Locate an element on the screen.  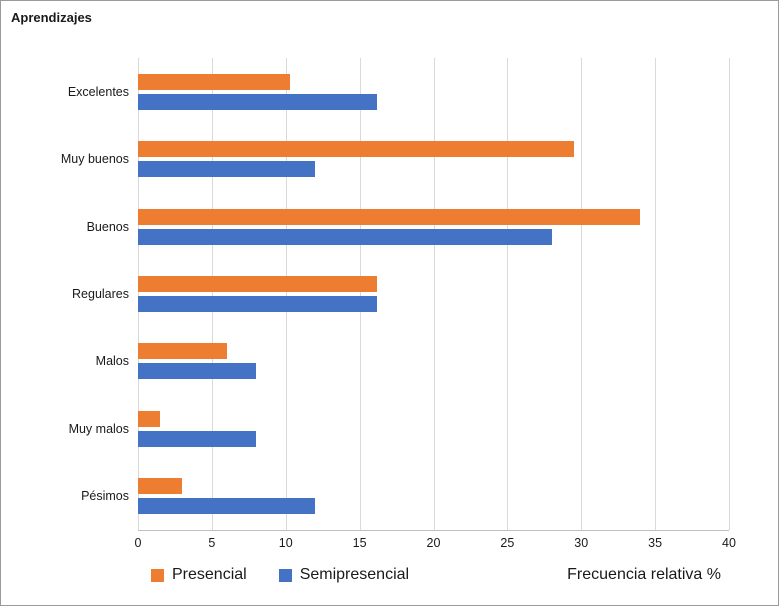
legend-item-semipresencial: Semipresencial is located at coordinates (344, 575).